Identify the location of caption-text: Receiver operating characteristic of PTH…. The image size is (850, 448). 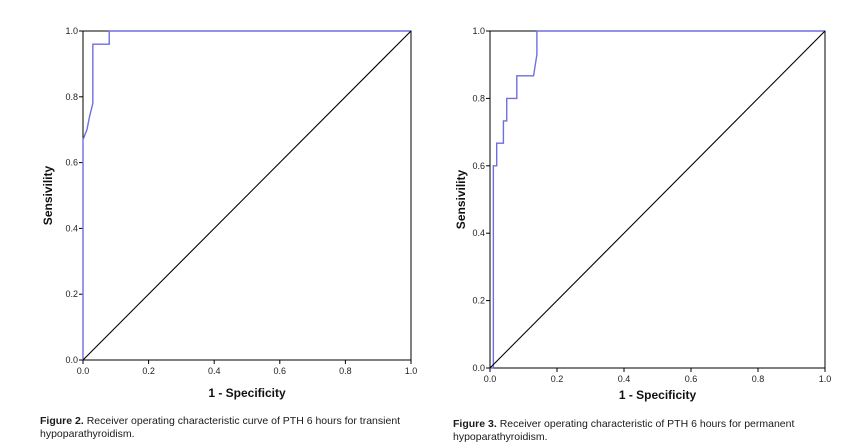
(624, 430).